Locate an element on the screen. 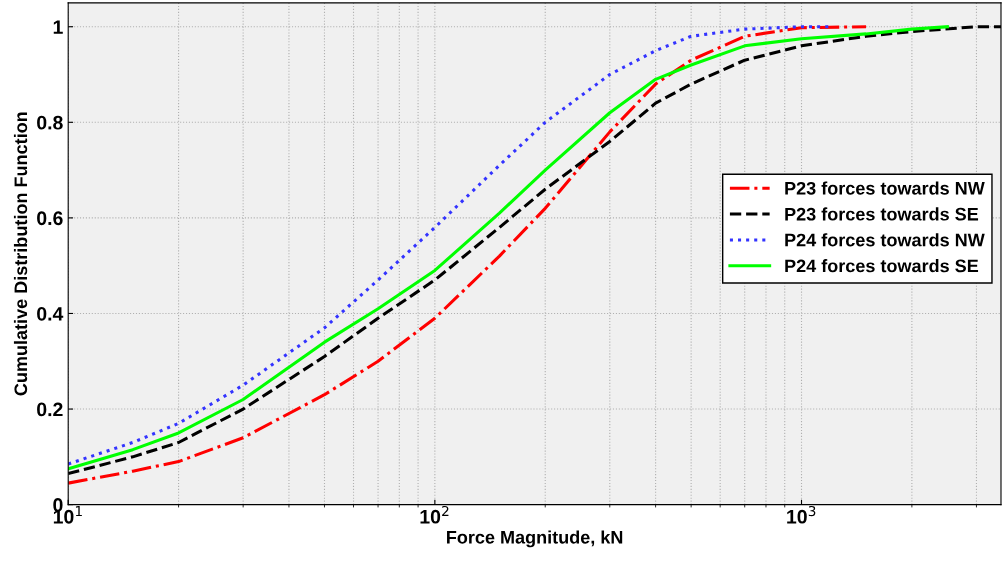 Image resolution: width=1003 pixels, height=567 pixels. y-axis-title: Cumulative Distribution Function is located at coordinates (20, 254).